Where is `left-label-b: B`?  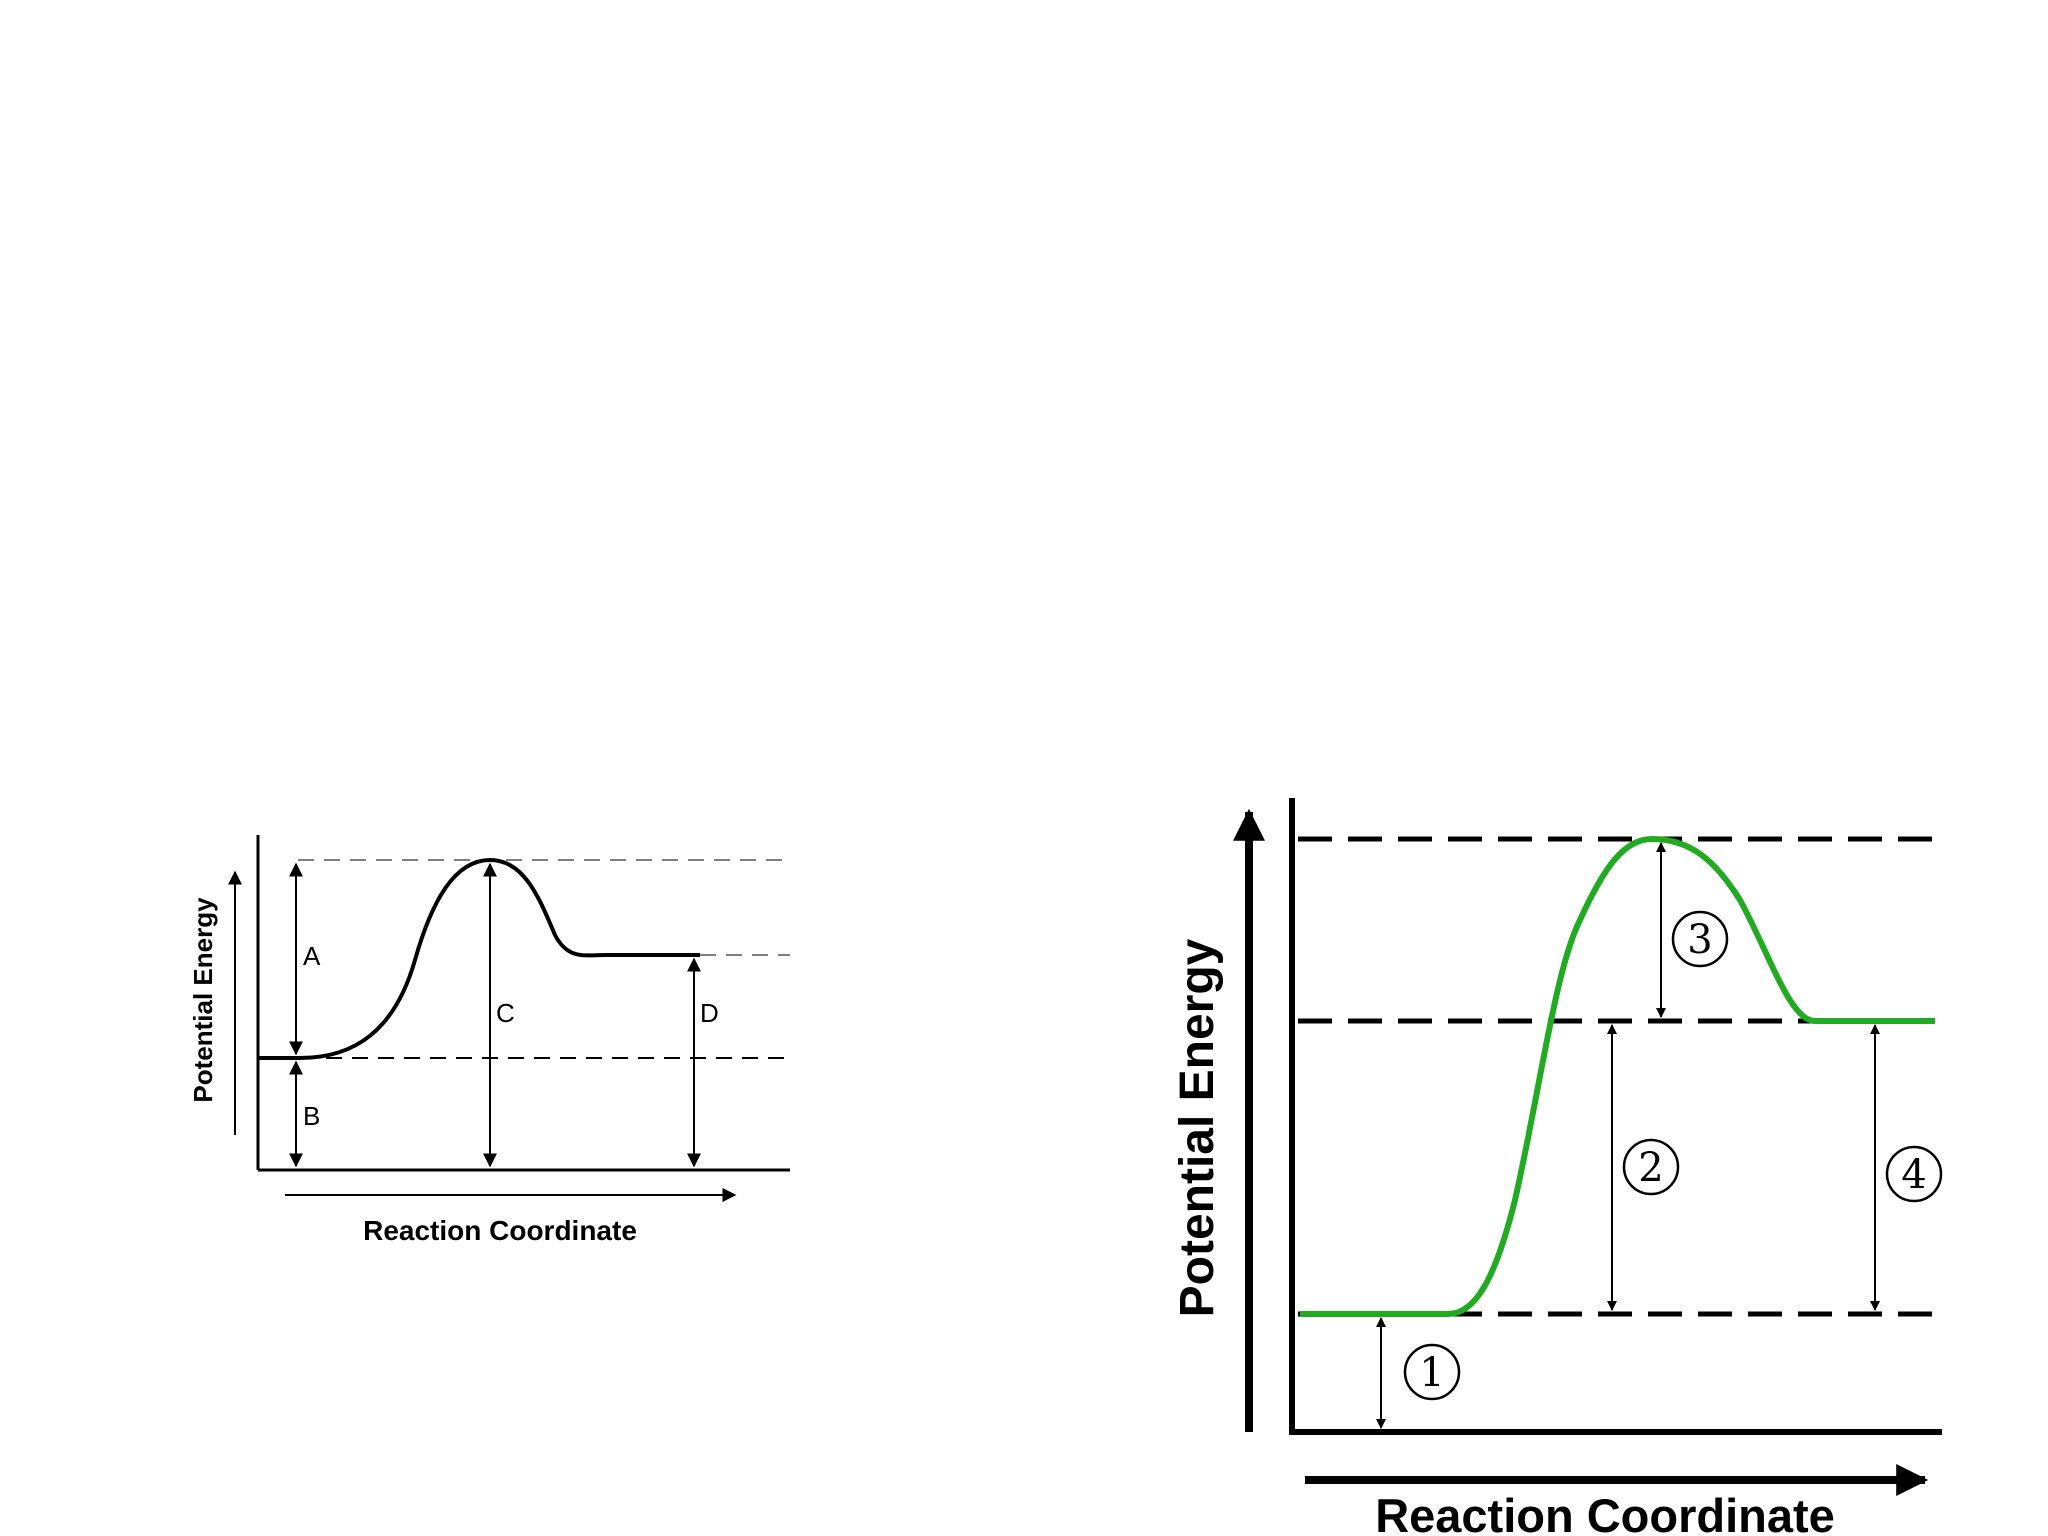 left-label-b: B is located at coordinates (311, 1116).